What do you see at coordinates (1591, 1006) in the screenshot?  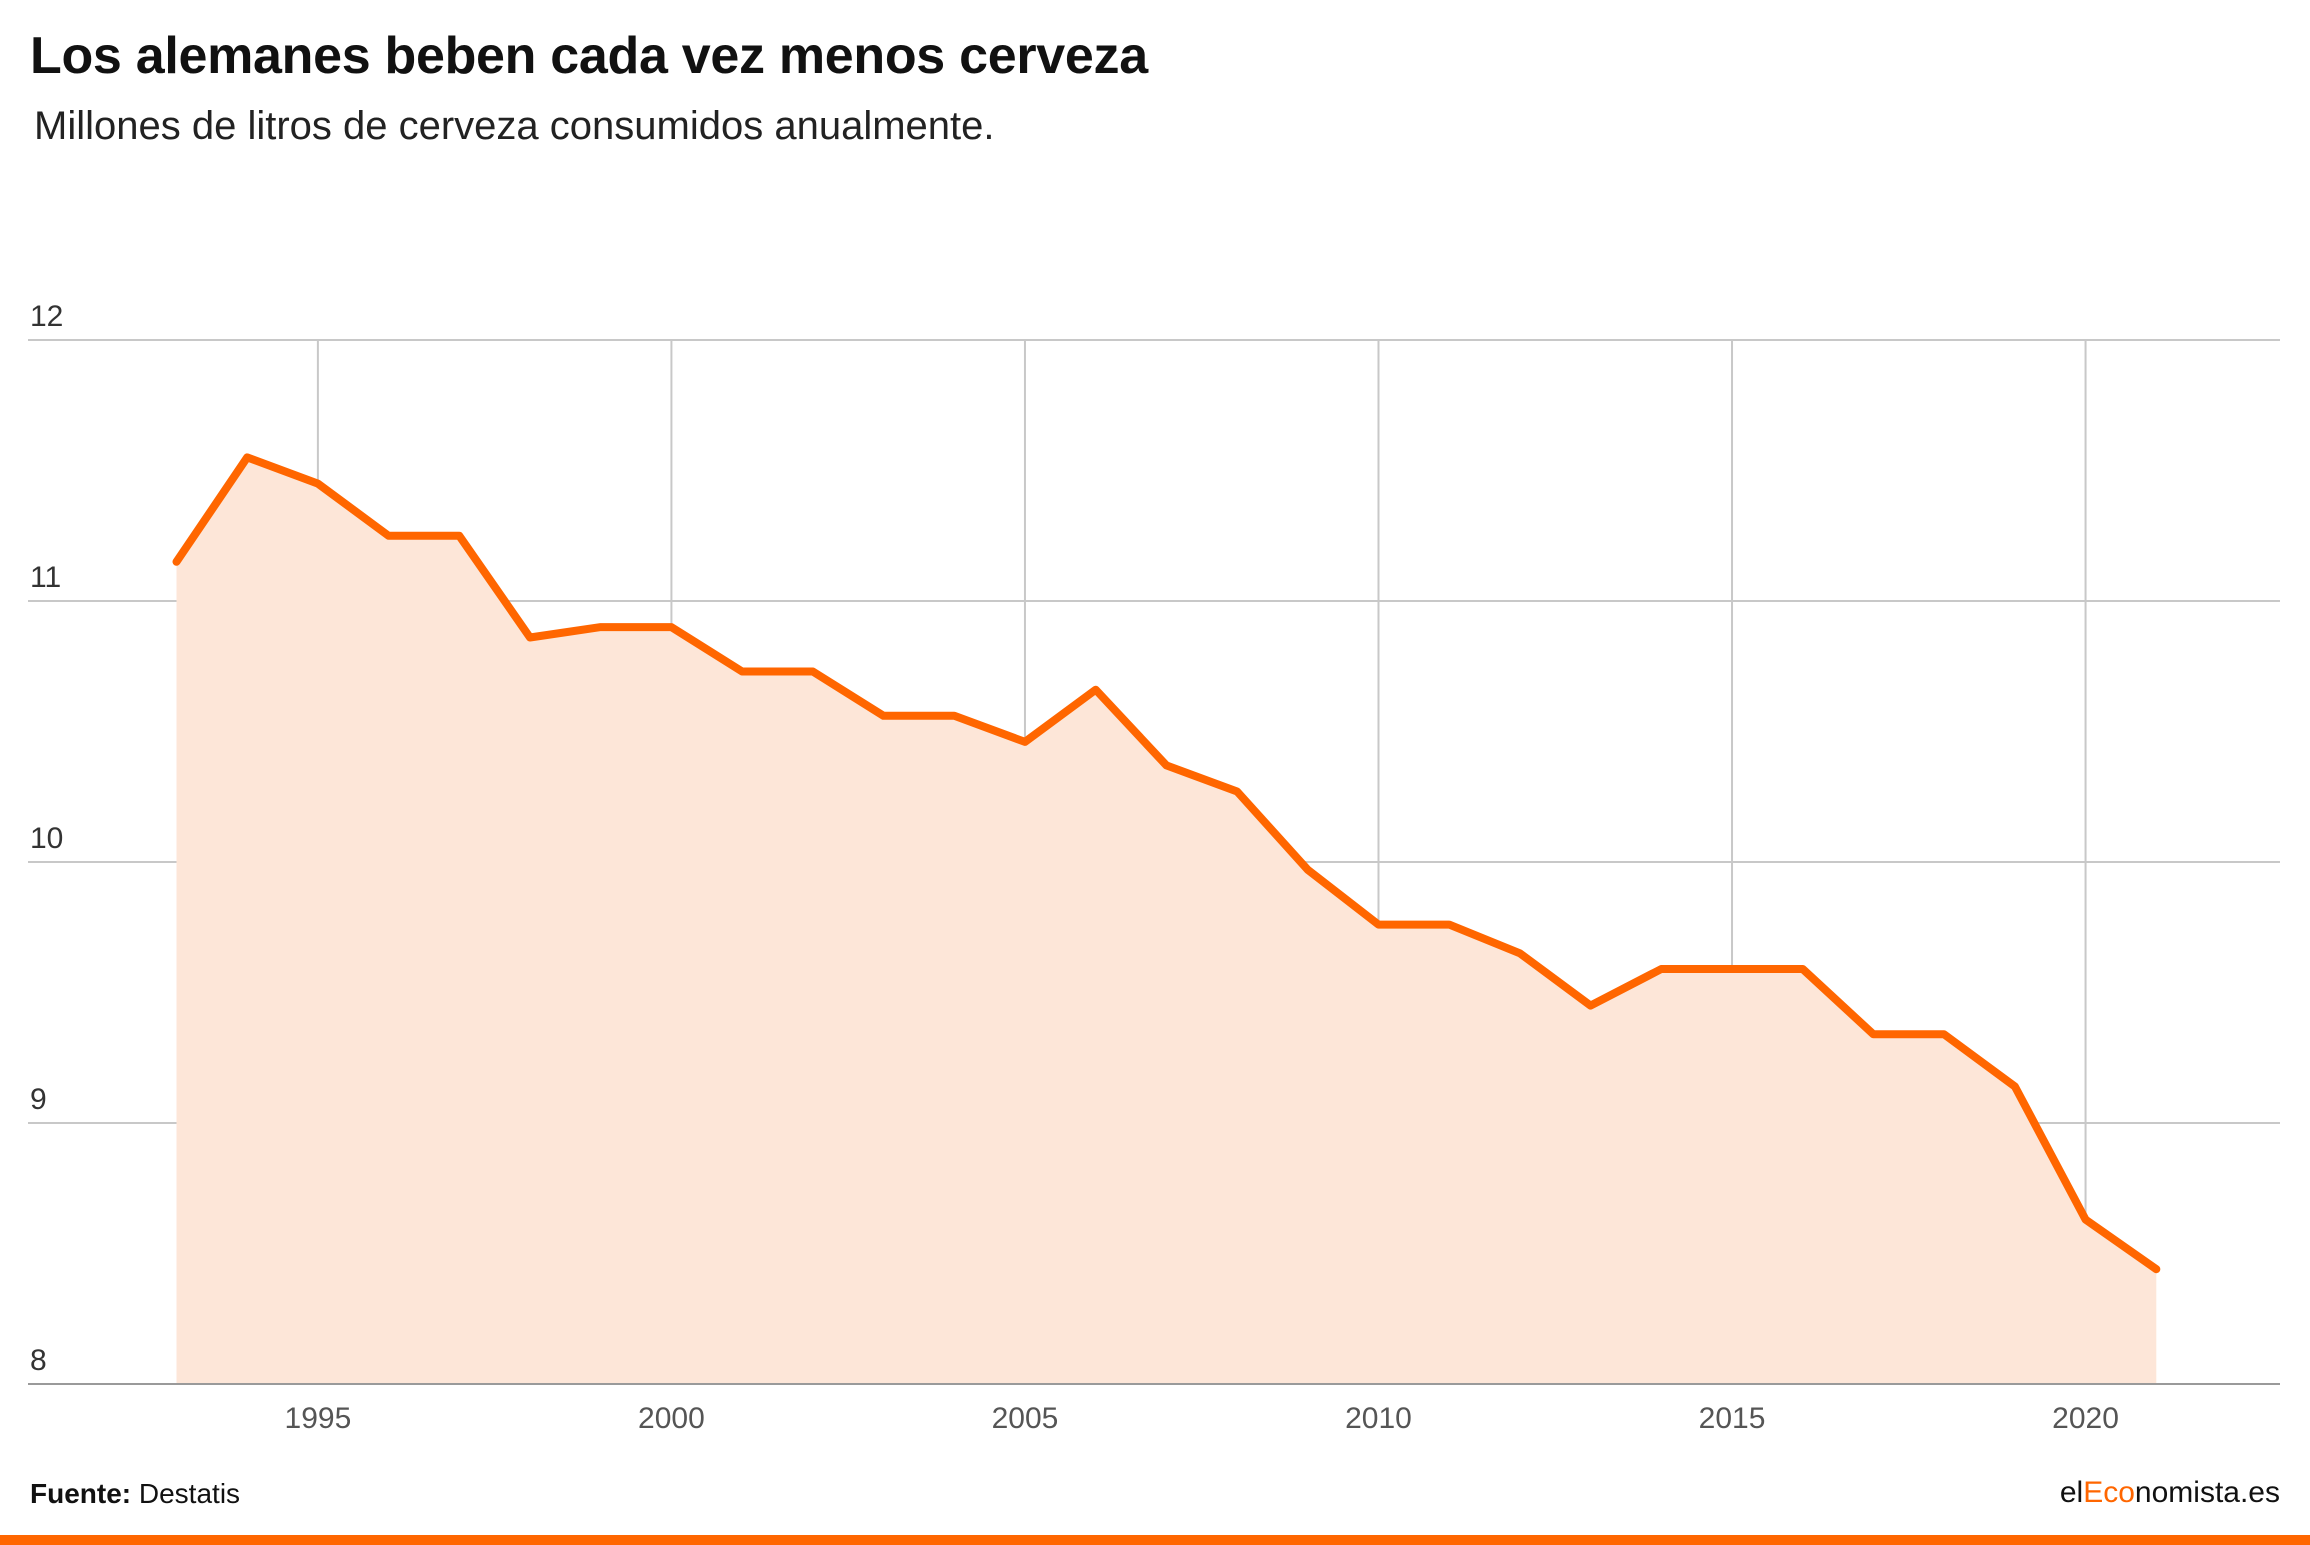 I see `data-point-2013` at bounding box center [1591, 1006].